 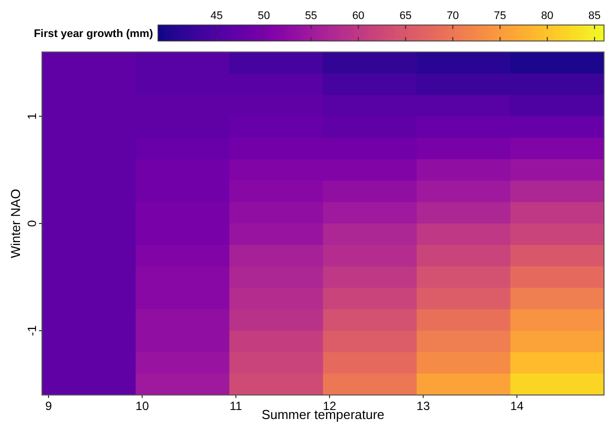 I want to click on y-tick-label: -1, so click(x=32, y=330).